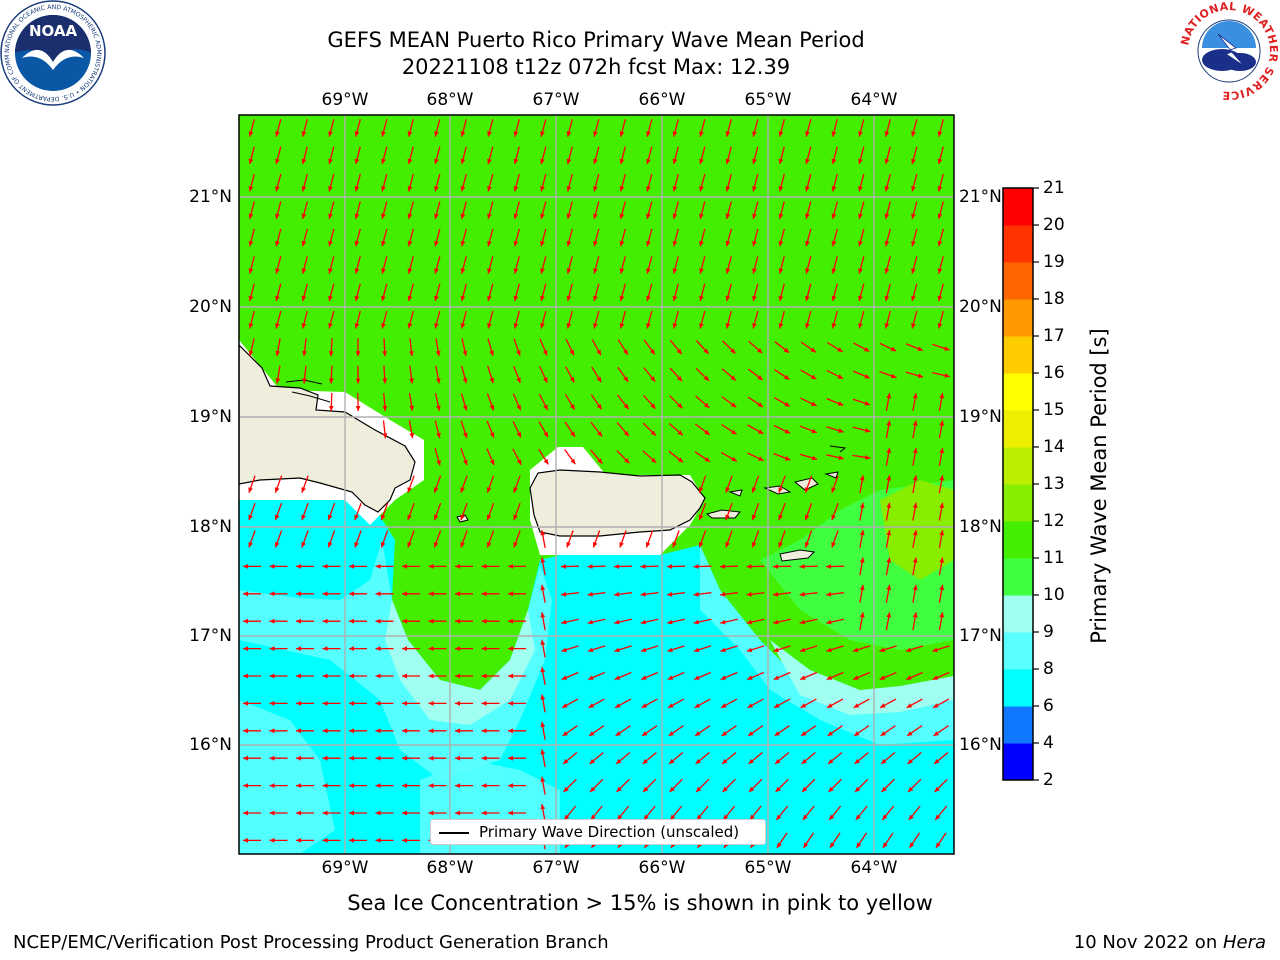 The height and width of the screenshot is (960, 1280). Describe the element at coordinates (598, 832) in the screenshot. I see `map-legend: Primary Wave Direction (unscaled)` at that location.